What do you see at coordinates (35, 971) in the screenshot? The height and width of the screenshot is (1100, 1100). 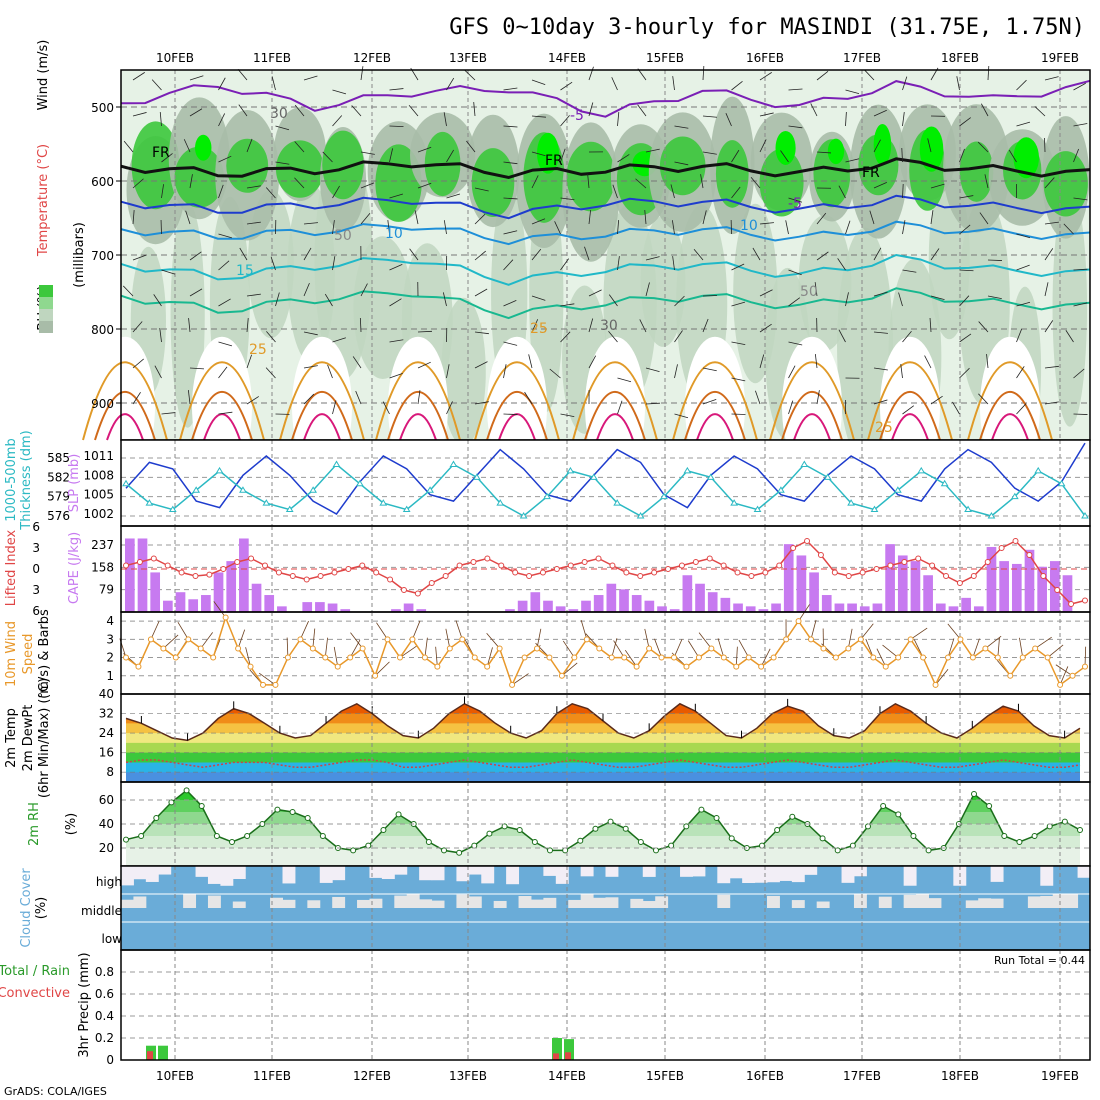 I see `axis-title: Total / Rain` at bounding box center [35, 971].